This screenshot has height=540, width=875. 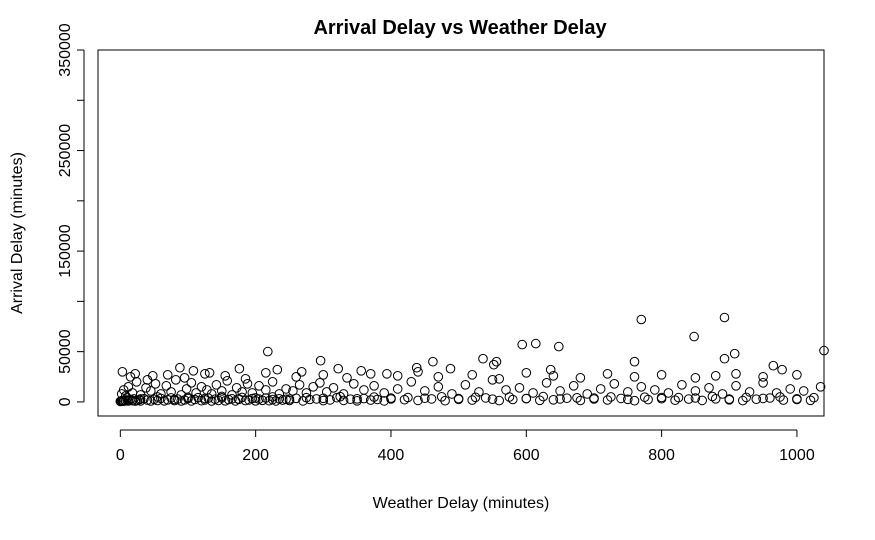 What do you see at coordinates (255, 455) in the screenshot?
I see `x-tick-label: 200` at bounding box center [255, 455].